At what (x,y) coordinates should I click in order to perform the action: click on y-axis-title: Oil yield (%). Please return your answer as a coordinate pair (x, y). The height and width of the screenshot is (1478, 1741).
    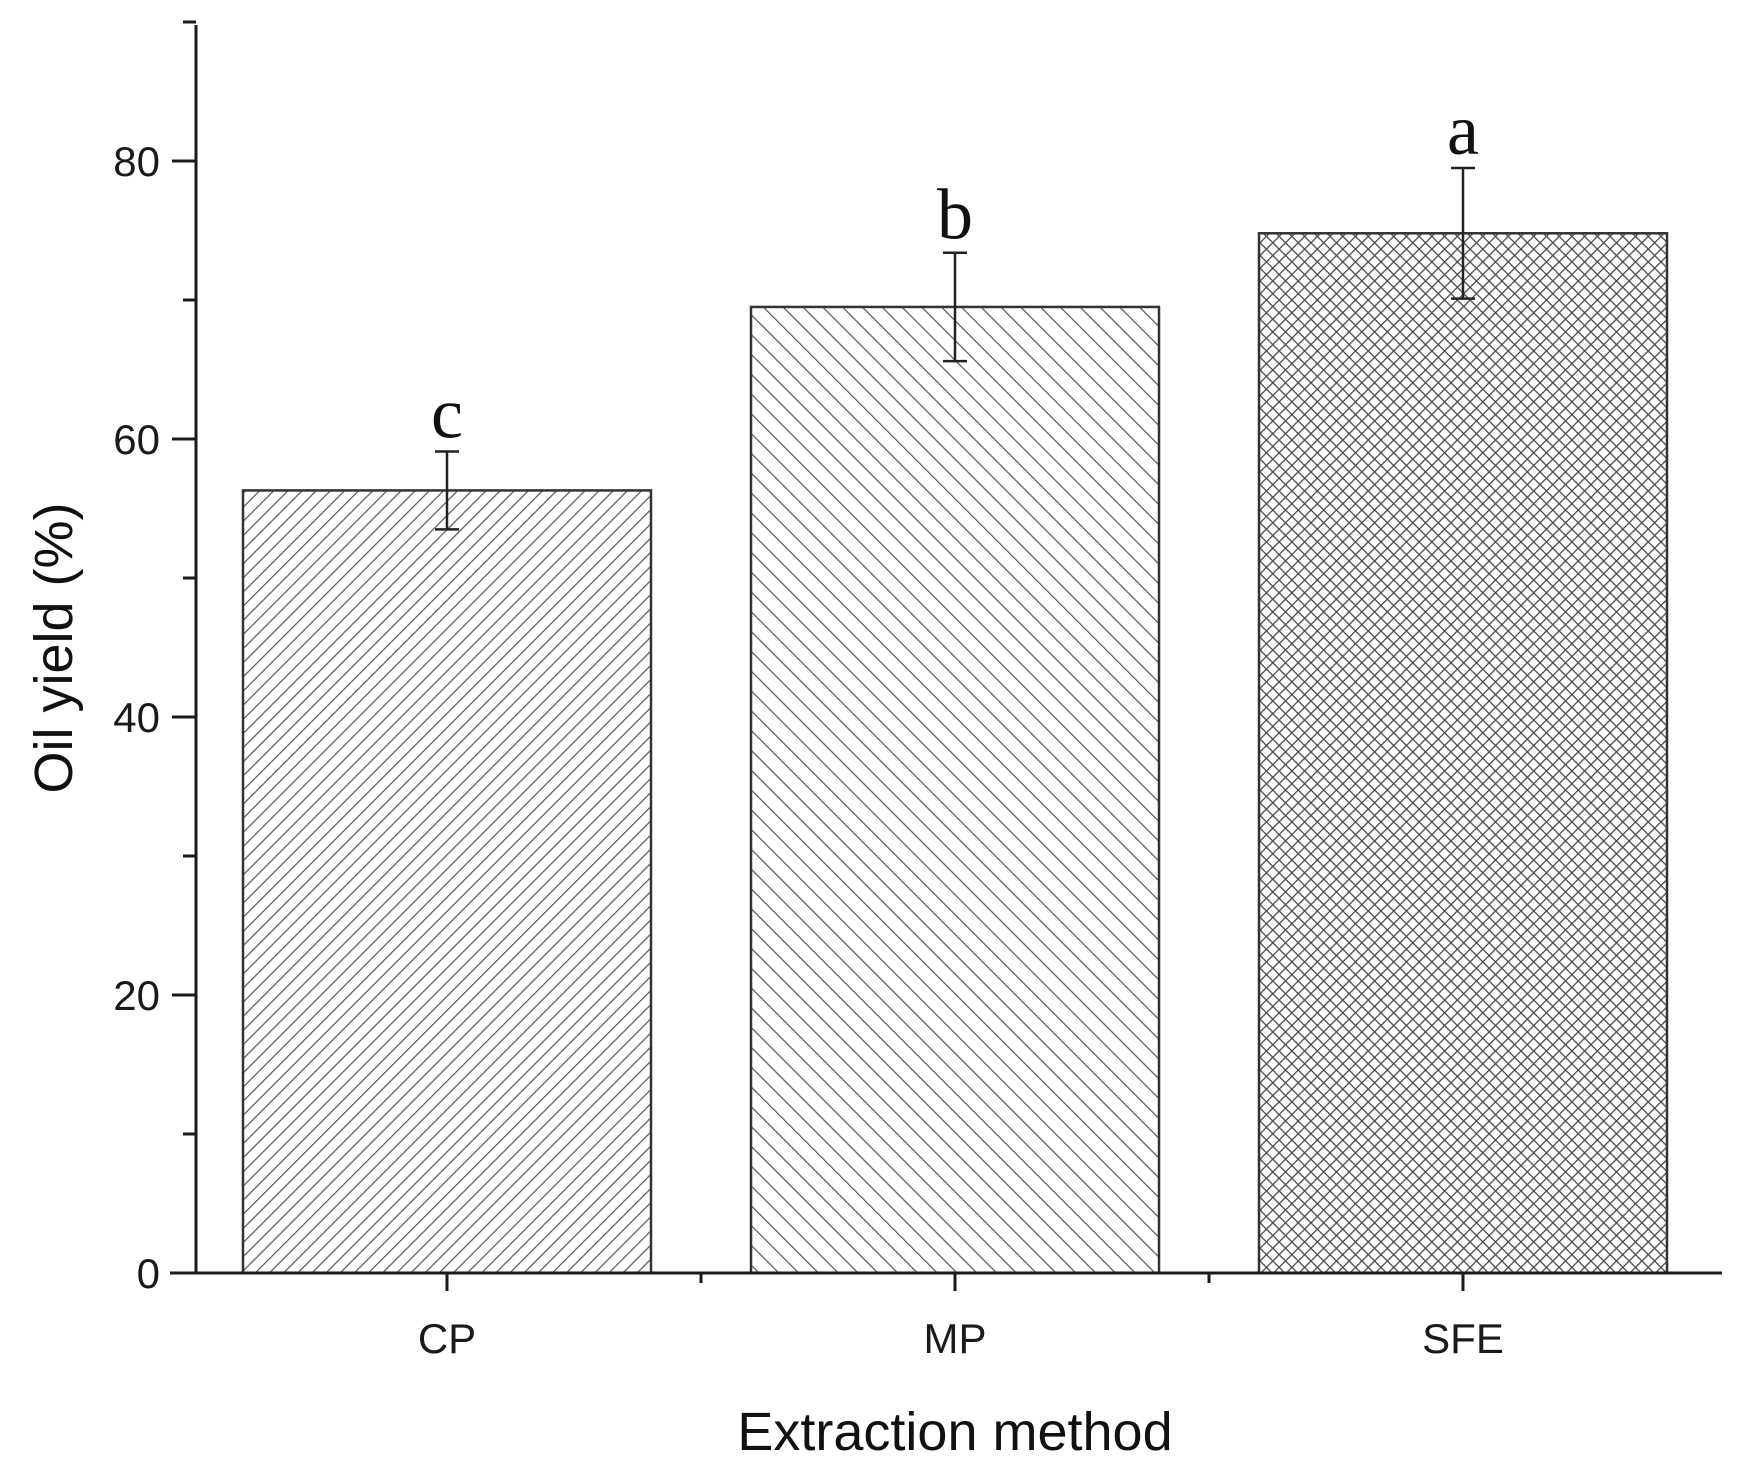
    Looking at the image, I should click on (54, 647).